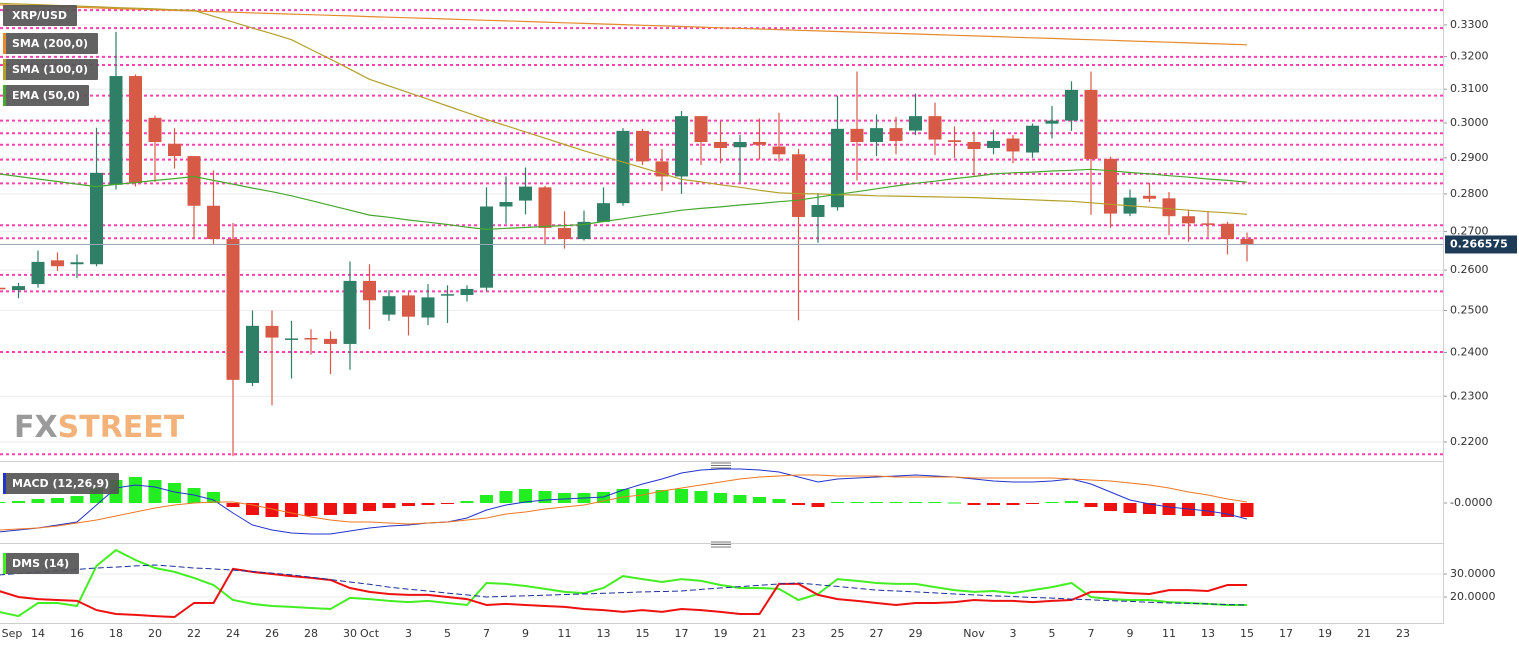 The height and width of the screenshot is (647, 1519). Describe the element at coordinates (1473, 573) in the screenshot. I see `y-tick-label: 30.0000` at that location.